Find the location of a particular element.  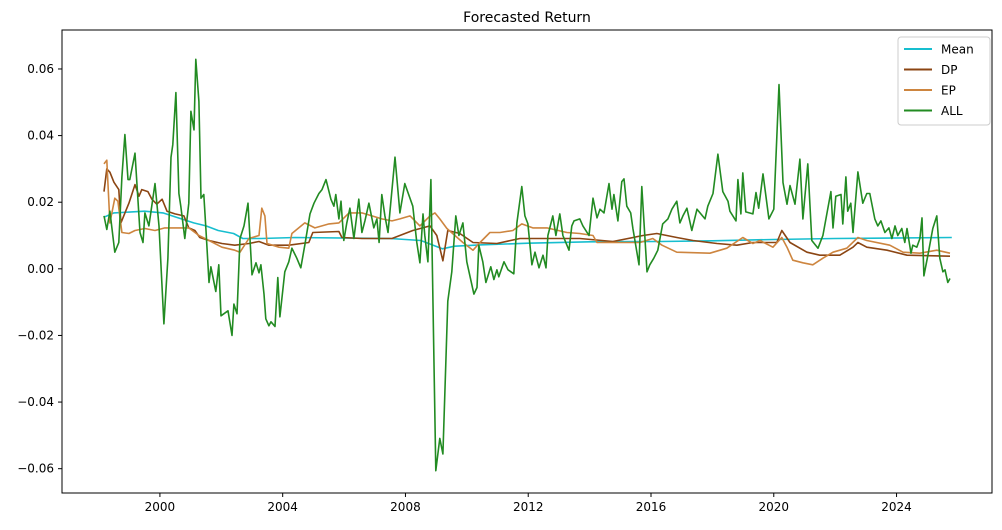

y-axis: 0.06 0.04 0.02 0.00 −0.02 −0.04 −0.06 is located at coordinates (39, 269).